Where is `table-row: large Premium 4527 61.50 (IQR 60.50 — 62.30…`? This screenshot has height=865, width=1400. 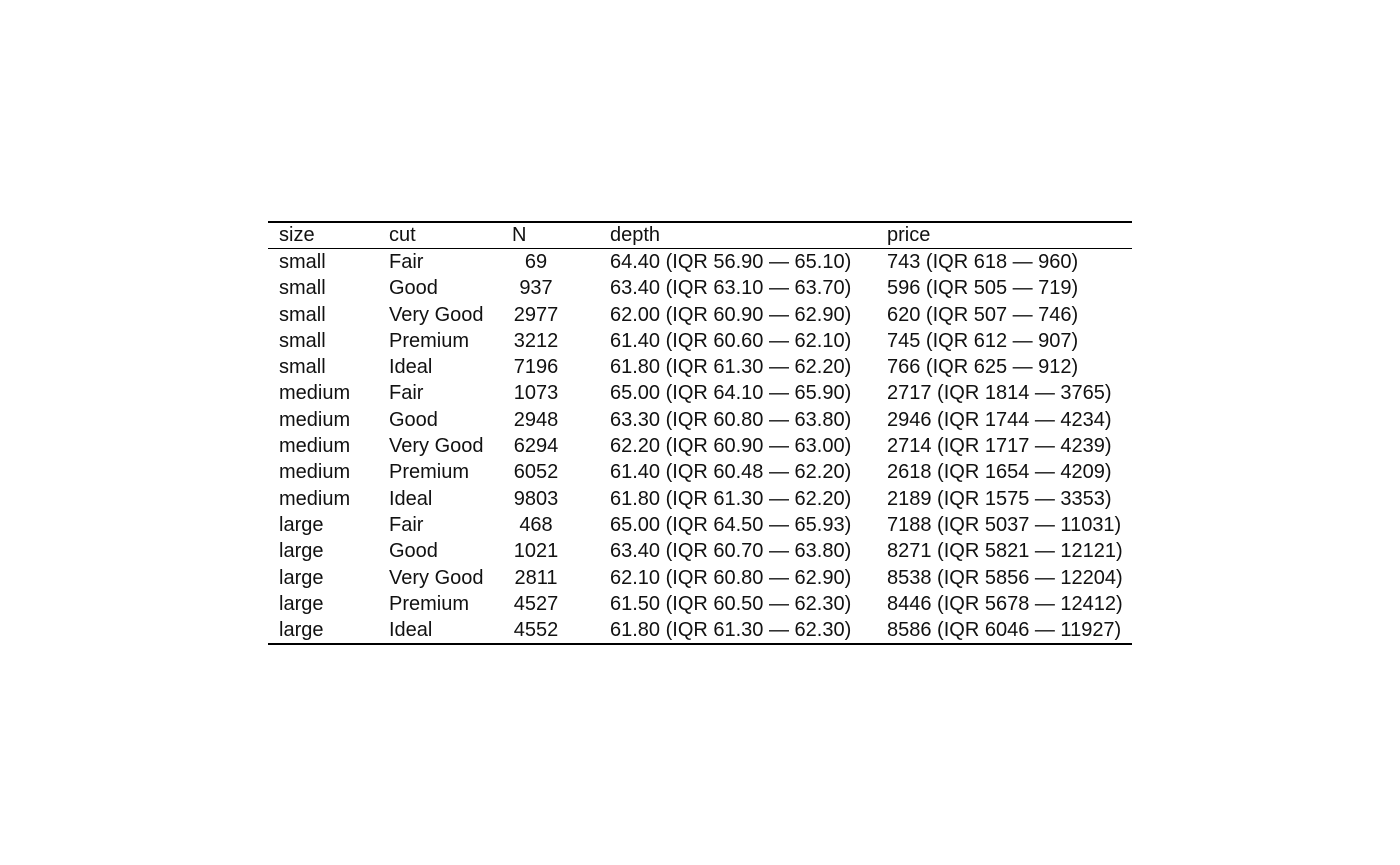 table-row: large Premium 4527 61.50 (IQR 60.50 — 62.30… is located at coordinates (700, 604).